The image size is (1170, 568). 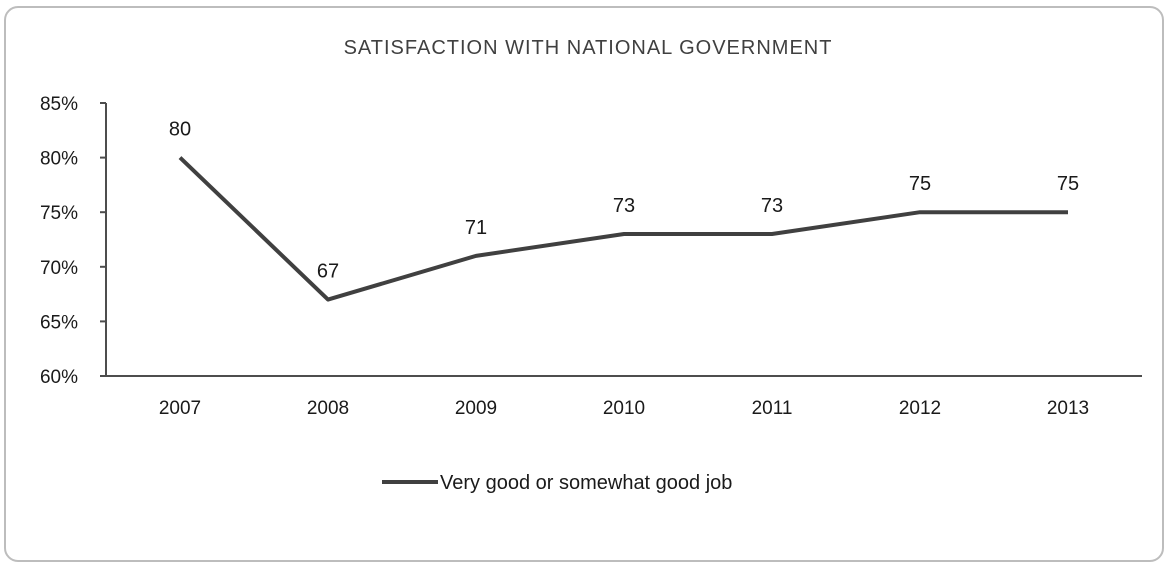 I want to click on x-tick-label: 2013, so click(x=1068, y=408).